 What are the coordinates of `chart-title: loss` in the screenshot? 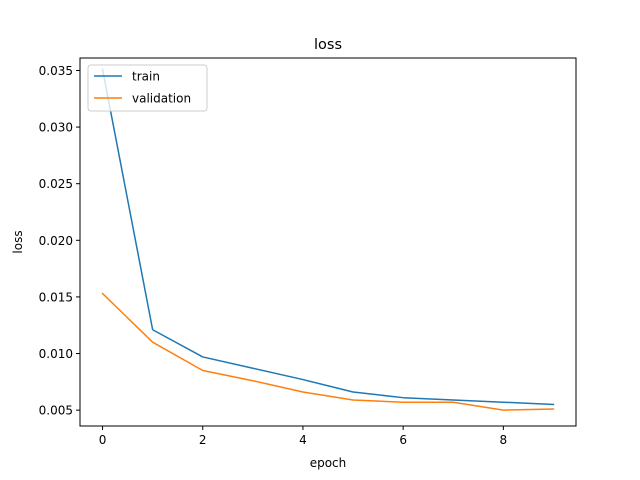 It's located at (328, 45).